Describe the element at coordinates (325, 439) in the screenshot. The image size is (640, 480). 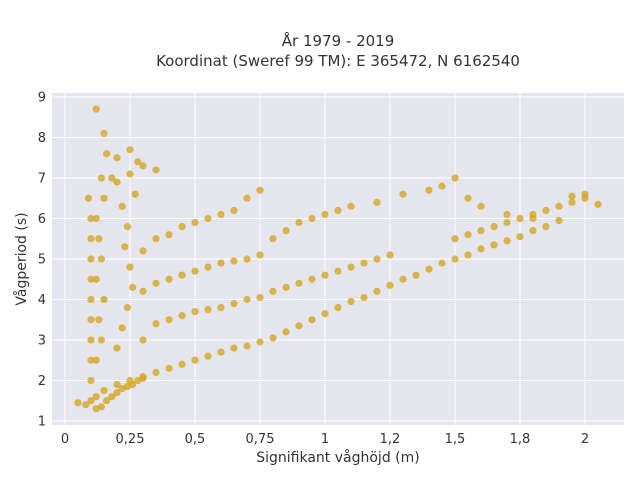
I see `x-axis-ticks: 0 0,25 0,5 0,75 1 1,2 1,5 1,8 2` at that location.